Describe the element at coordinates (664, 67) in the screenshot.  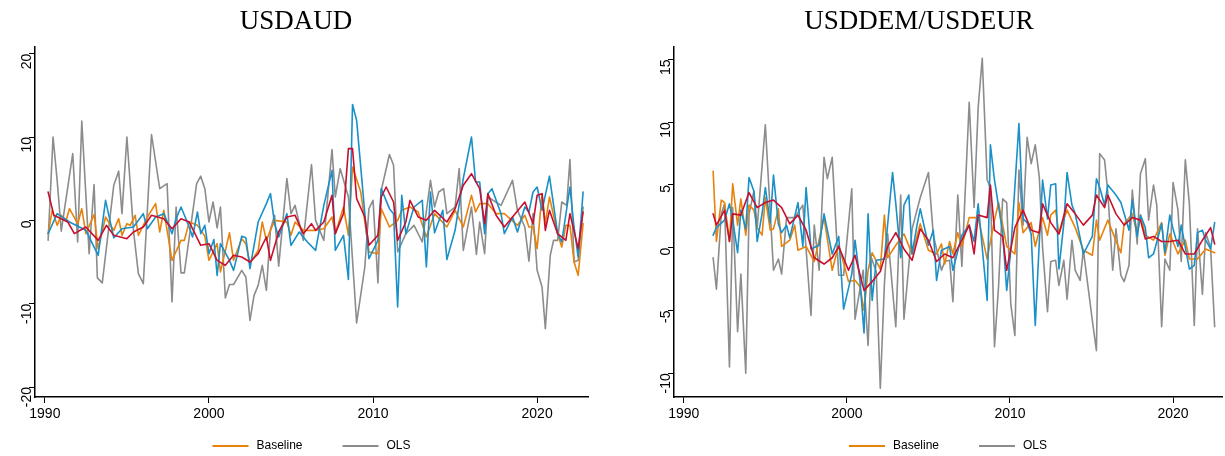
I see `y-tick-label: 15` at that location.